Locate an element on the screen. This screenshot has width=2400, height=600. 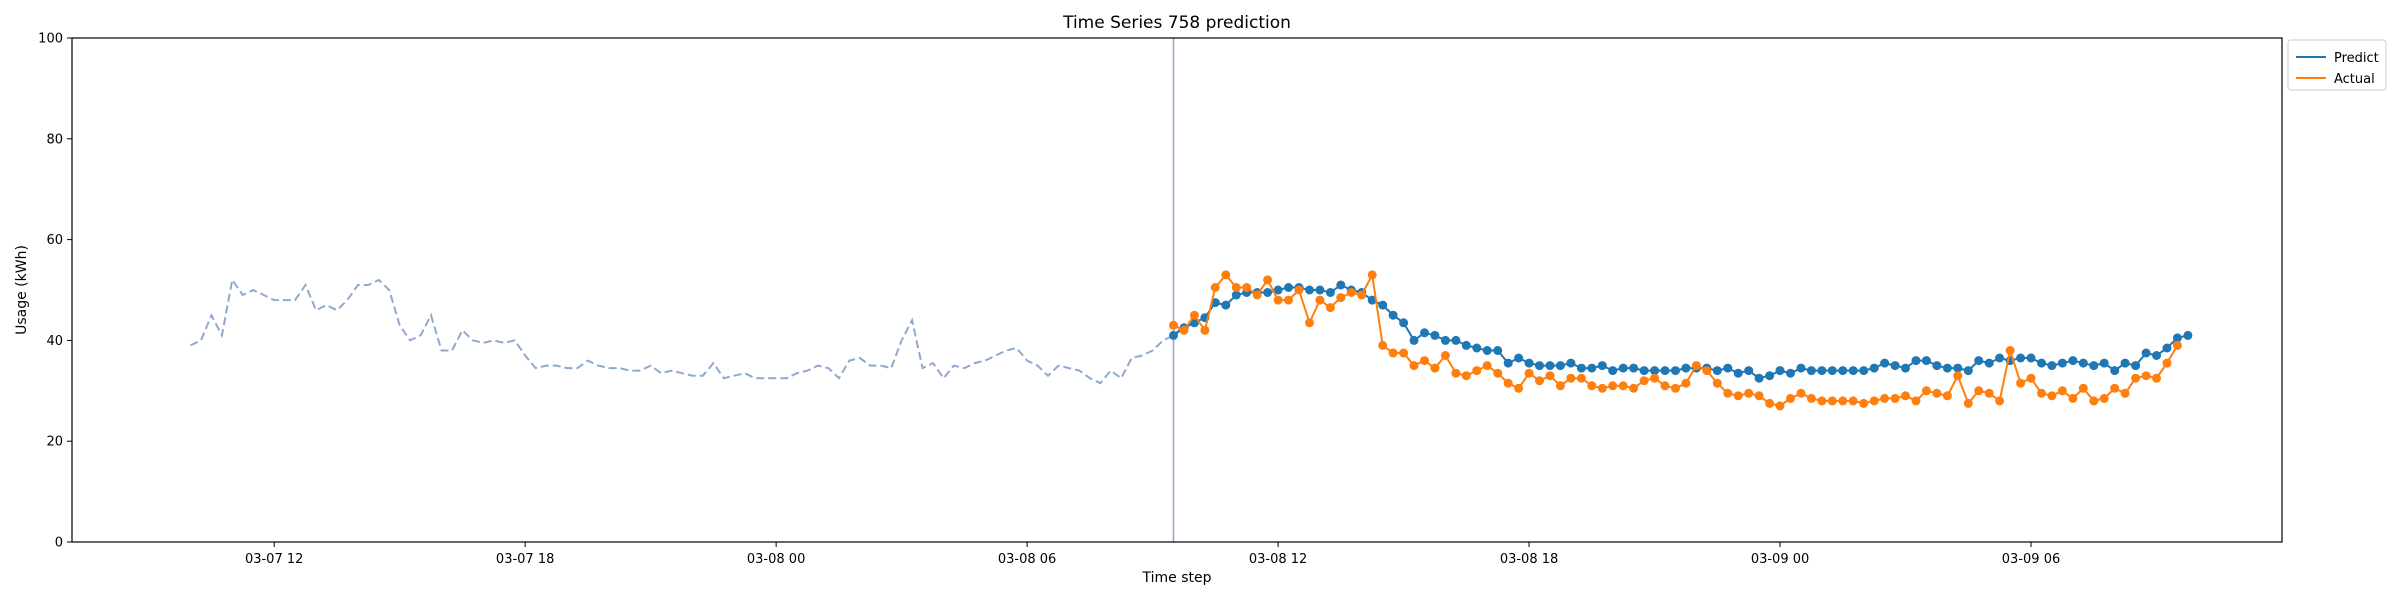
x-tick-label: 03-07 12 is located at coordinates (274, 559).